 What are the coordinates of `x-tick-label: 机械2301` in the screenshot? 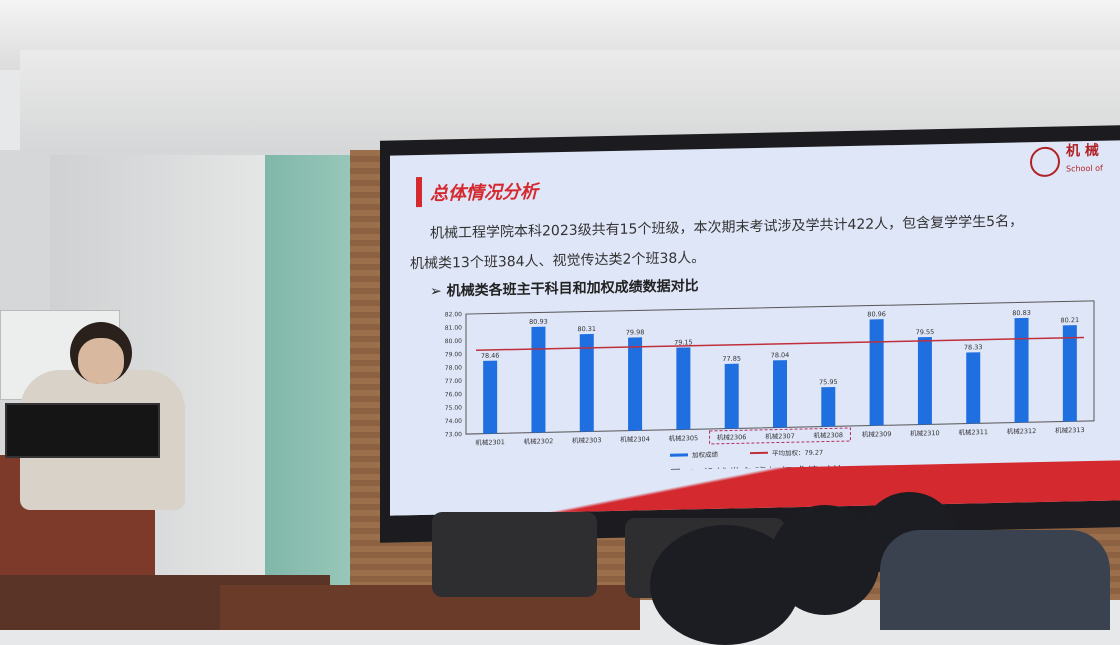 It's located at (490, 442).